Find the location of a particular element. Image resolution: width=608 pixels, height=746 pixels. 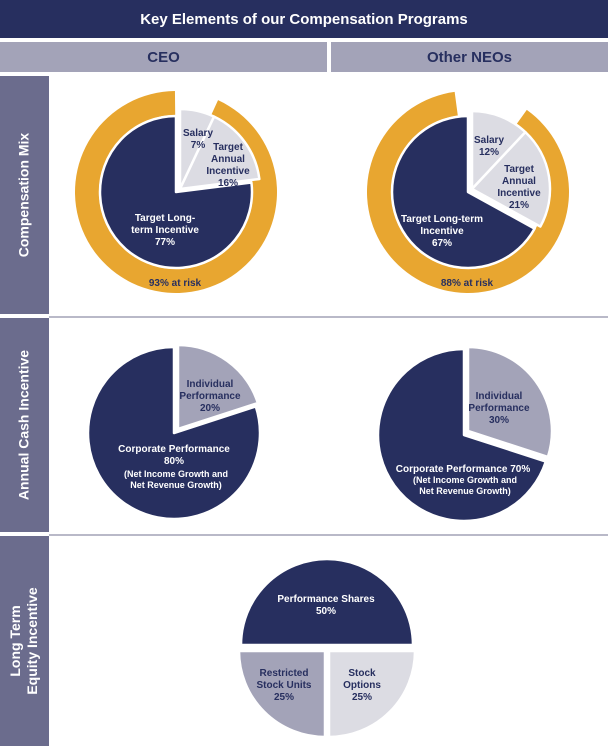

label-stock-options: Stock Options 25% is located at coordinates (362, 685).